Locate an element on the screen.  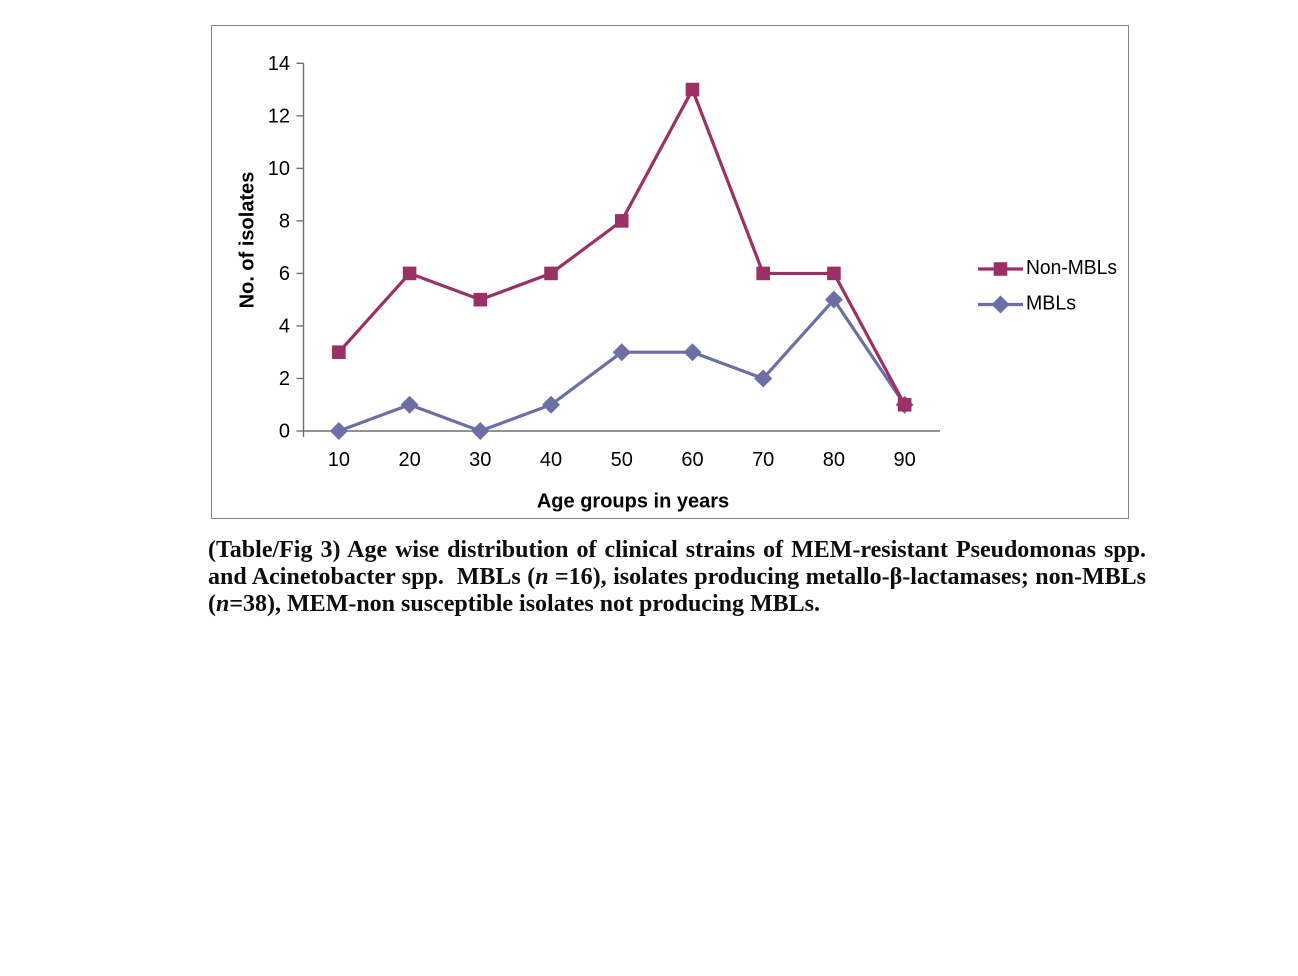
y-tick-label: 8 is located at coordinates (283, 221).